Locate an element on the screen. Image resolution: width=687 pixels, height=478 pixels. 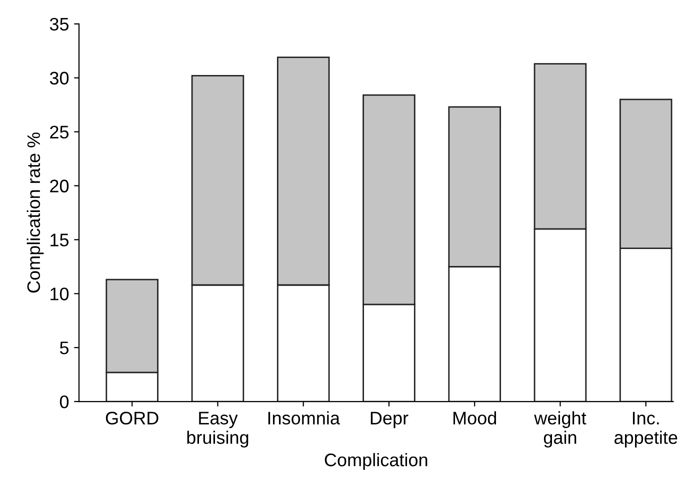
x-tick-label: weight gain is located at coordinates (560, 429).